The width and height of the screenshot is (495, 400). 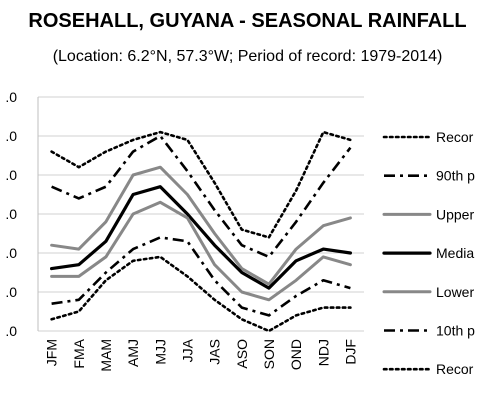 I want to click on x-tick-label: JJA, so click(x=187, y=350).